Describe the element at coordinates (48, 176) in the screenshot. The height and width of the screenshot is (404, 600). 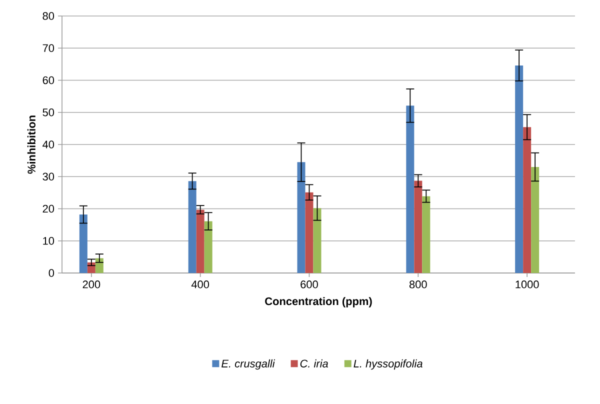
I see `y-tick-label: 30` at that location.